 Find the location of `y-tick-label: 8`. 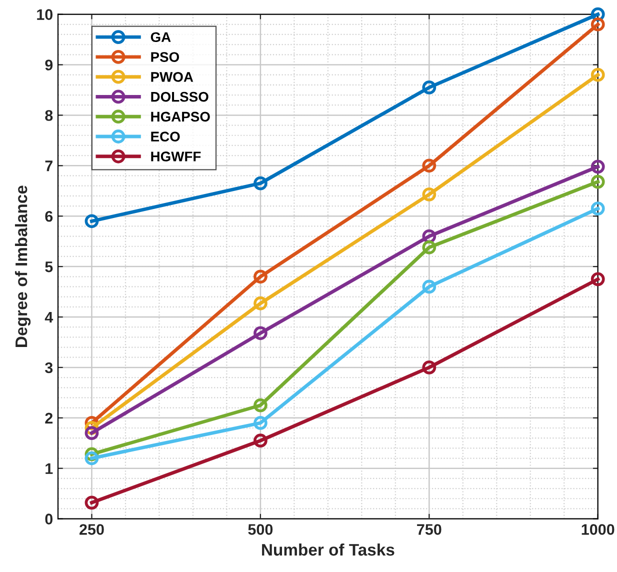

y-tick-label: 8 is located at coordinates (49, 115).